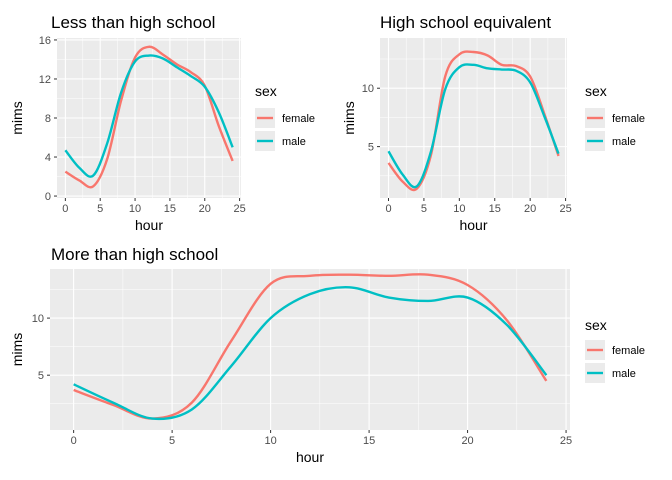  What do you see at coordinates (48, 197) in the screenshot?
I see `y-tick-label: 0` at bounding box center [48, 197].